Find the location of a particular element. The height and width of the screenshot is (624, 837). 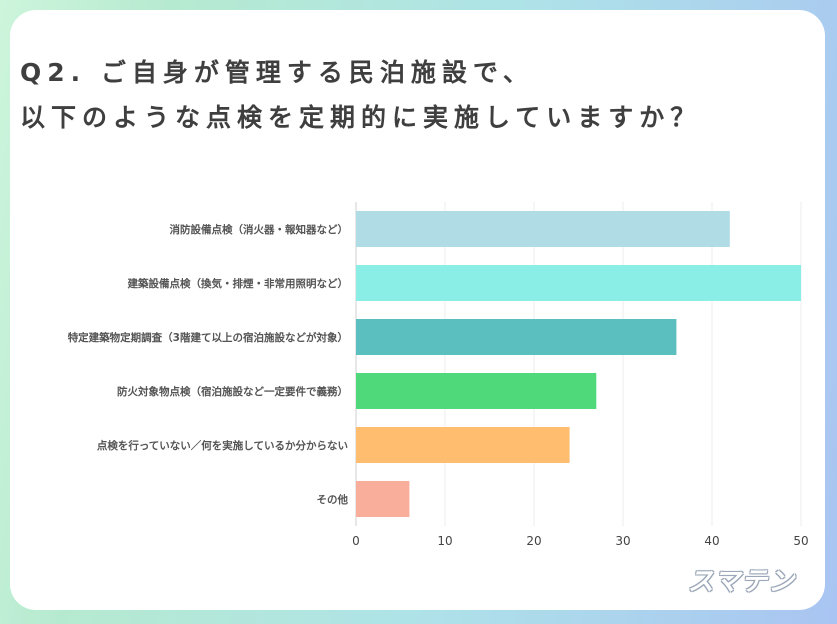

category-label: 防火対象物点検（宿泊施設など一定要件で義務） is located at coordinates (232, 391).